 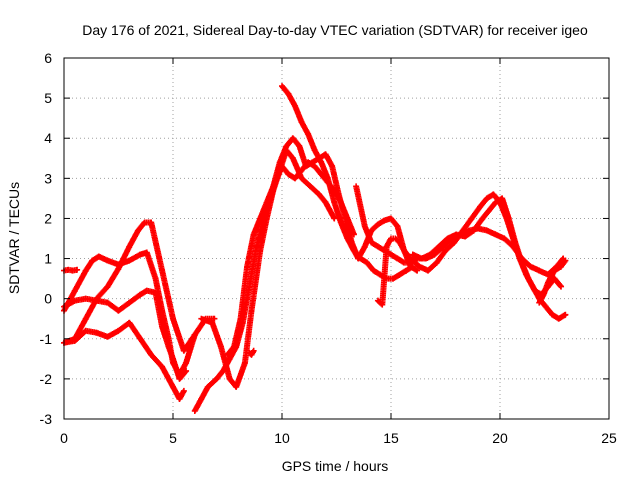 What do you see at coordinates (48, 98) in the screenshot?
I see `y-tick-label: 5` at bounding box center [48, 98].